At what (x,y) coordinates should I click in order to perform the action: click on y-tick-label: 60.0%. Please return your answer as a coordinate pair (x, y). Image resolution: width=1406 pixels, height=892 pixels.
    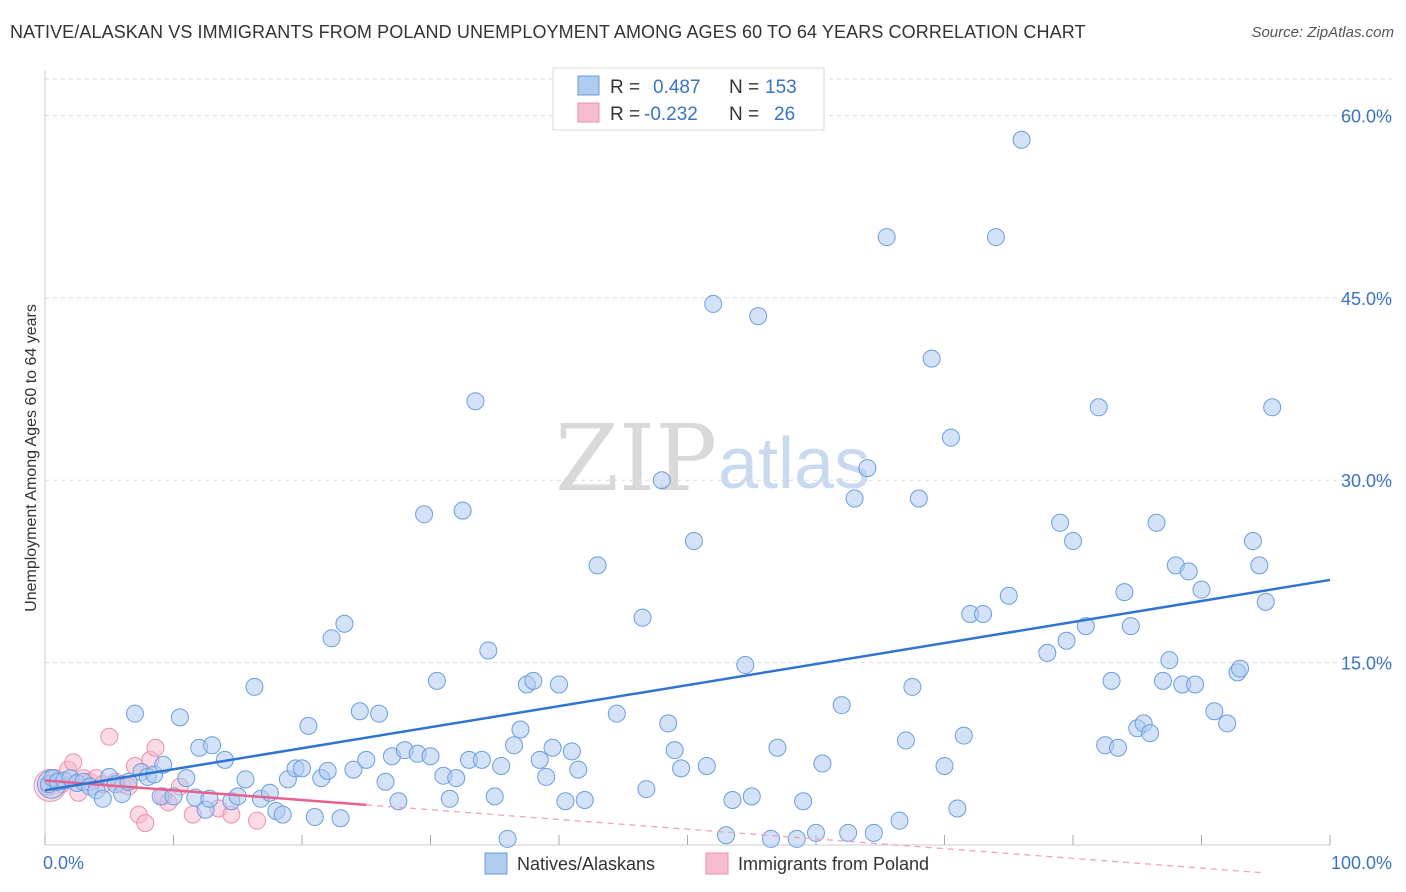
    Looking at the image, I should click on (1366, 116).